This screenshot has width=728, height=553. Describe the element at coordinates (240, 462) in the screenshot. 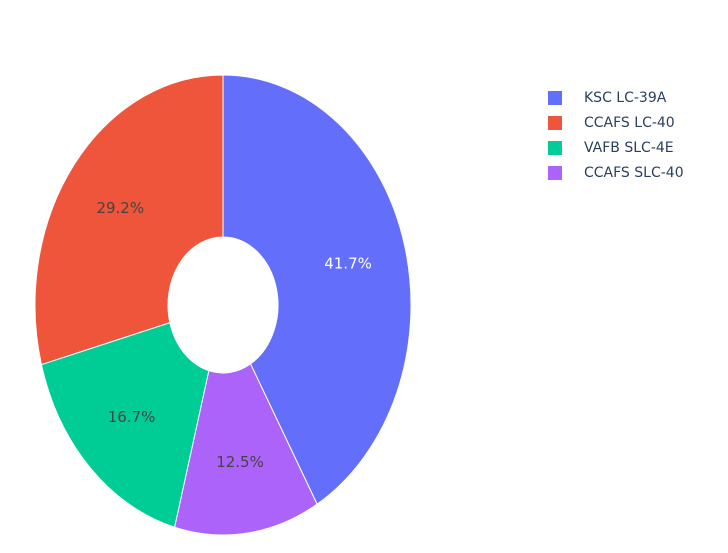

I see `slice-label-ccafs-slc-40: 12.5%` at that location.